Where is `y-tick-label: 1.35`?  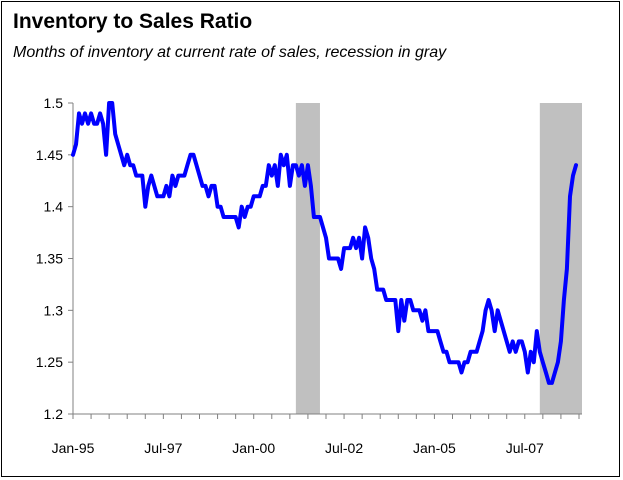
y-tick-label: 1.35 is located at coordinates (49, 259).